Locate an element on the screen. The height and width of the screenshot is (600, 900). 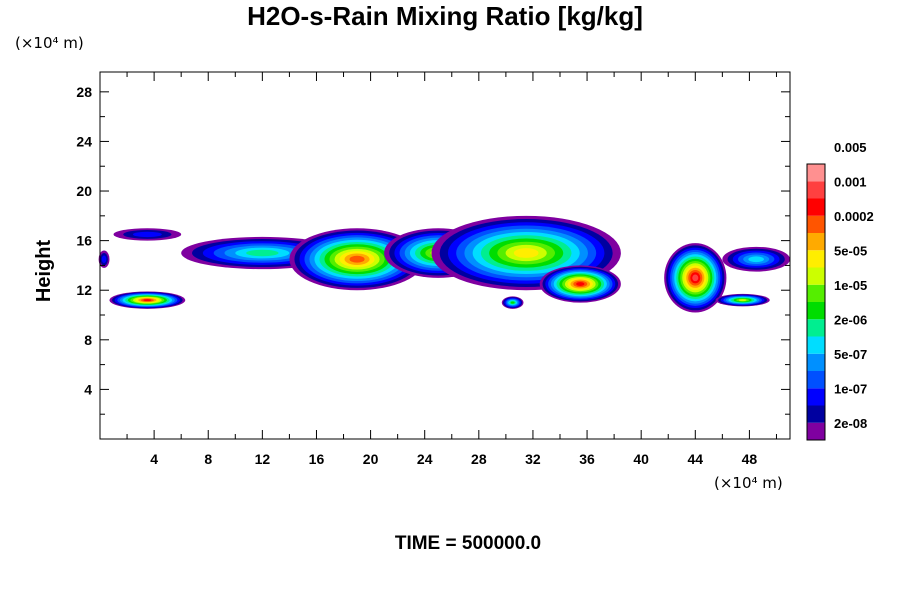
x-tick-label: 8 is located at coordinates (208, 459).